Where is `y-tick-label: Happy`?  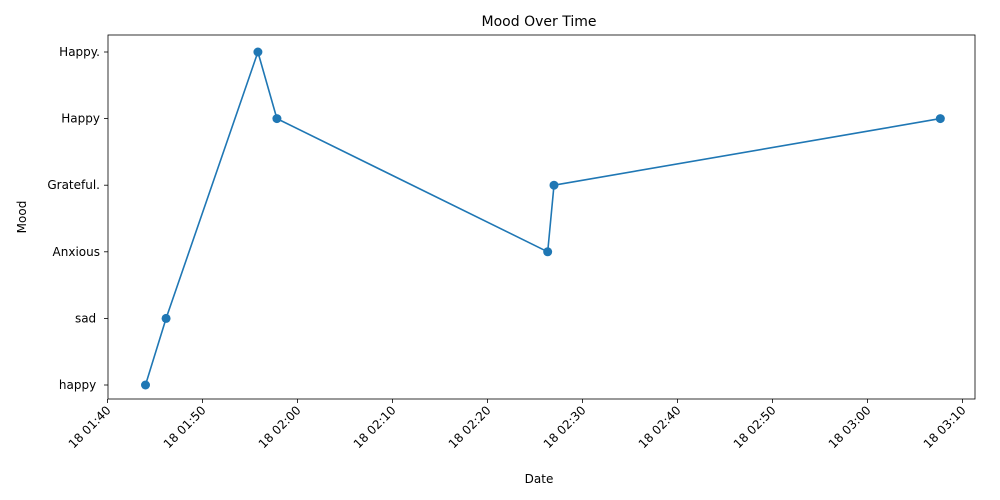 y-tick-label: Happy is located at coordinates (80, 119).